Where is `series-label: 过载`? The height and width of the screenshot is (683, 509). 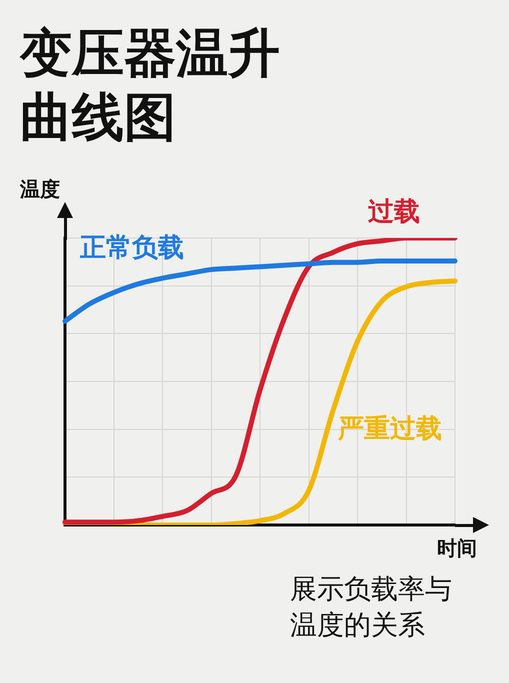 series-label: 过载 is located at coordinates (393, 211).